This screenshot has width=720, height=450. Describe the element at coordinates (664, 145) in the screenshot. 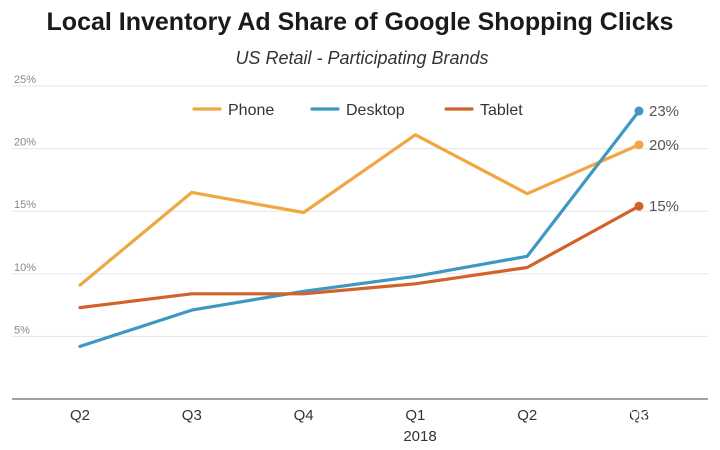

I see `series-end-label-phone: 20%` at that location.